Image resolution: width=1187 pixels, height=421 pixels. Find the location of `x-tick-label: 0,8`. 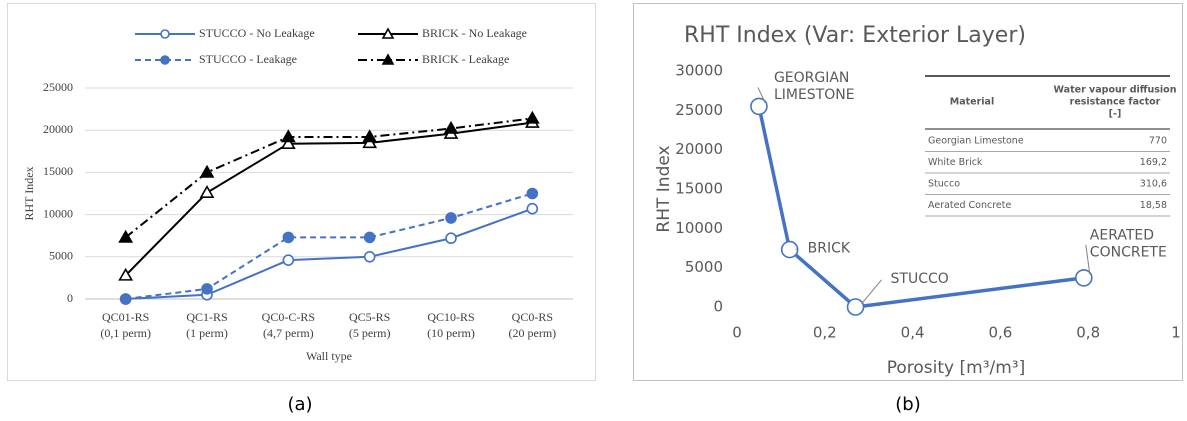

x-tick-label: 0,8 is located at coordinates (1088, 333).